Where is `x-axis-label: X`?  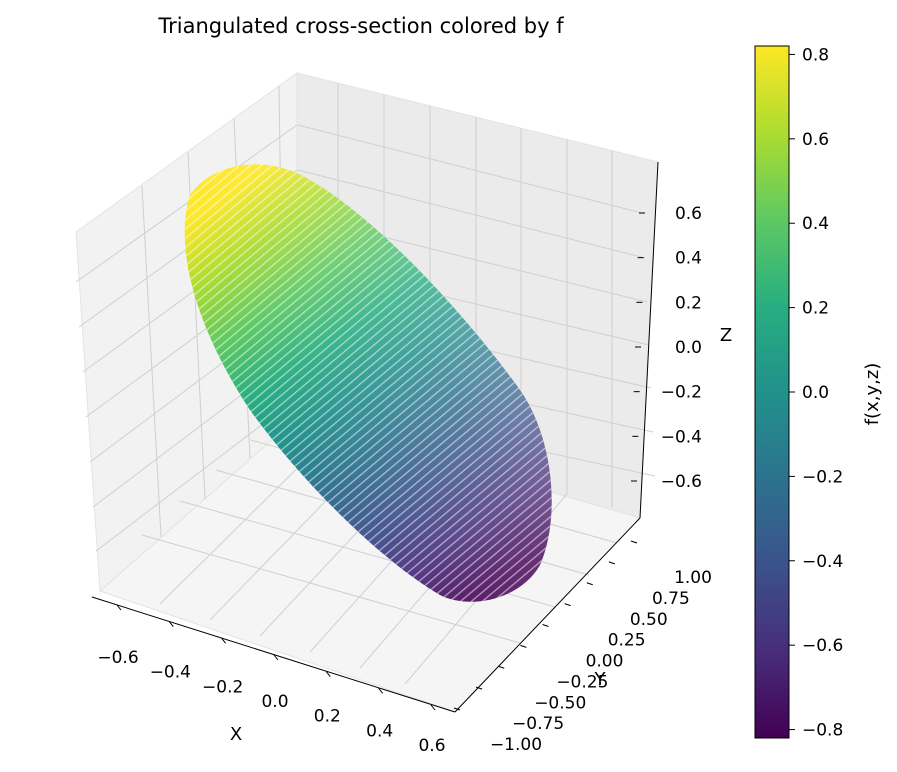 x-axis-label: X is located at coordinates (236, 734).